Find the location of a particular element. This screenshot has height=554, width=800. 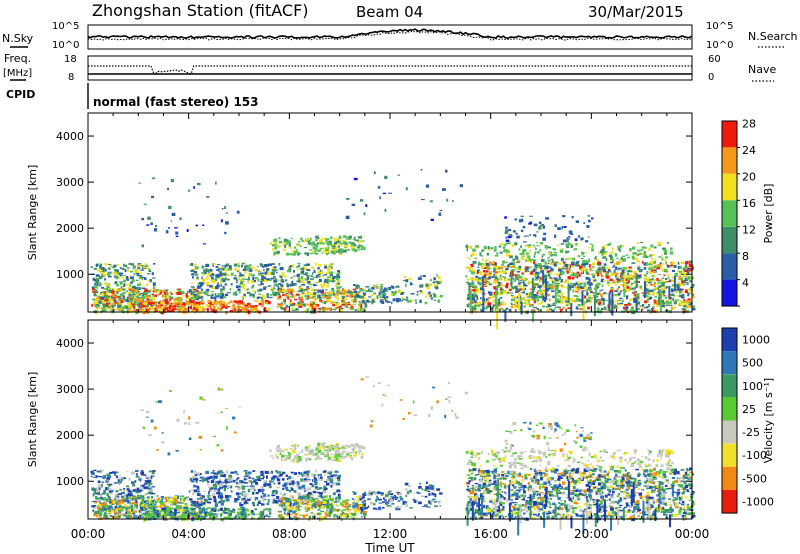

freq-unit: [MHz] is located at coordinates (17, 73).